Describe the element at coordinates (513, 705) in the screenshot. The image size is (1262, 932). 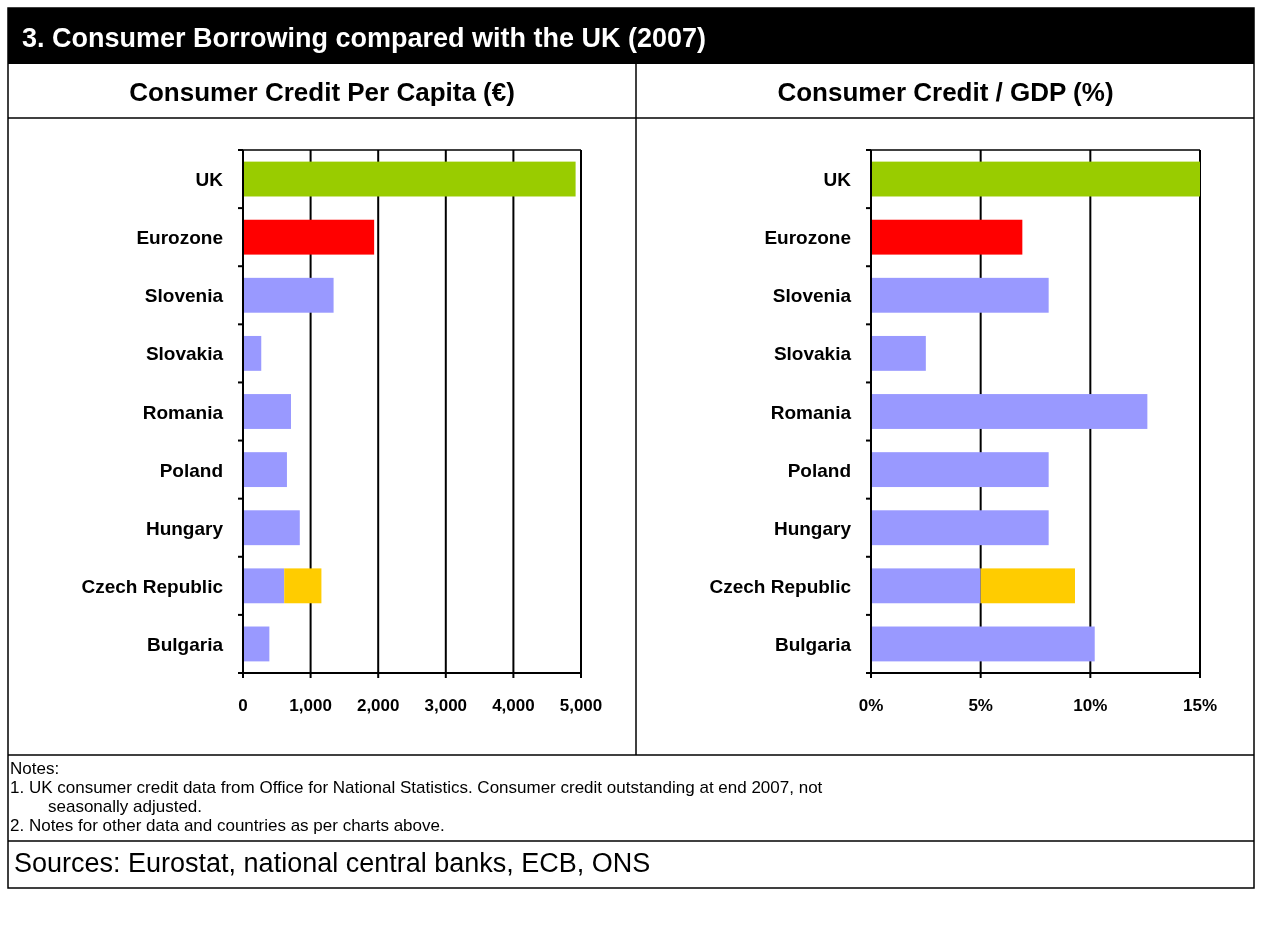
I see `x-tick-label: 4,000` at that location.